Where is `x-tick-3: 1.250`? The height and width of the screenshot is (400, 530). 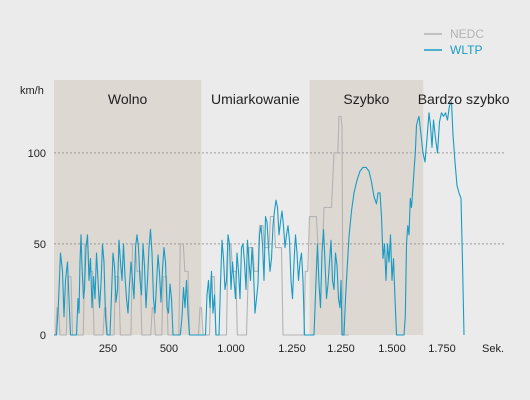
x-tick-3: 1.250 is located at coordinates (292, 349).